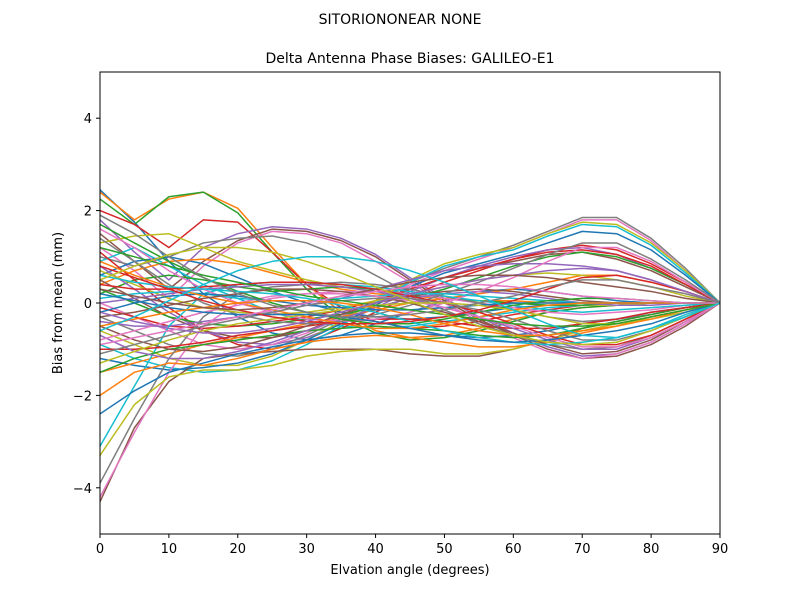 Image resolution: width=800 pixels, height=600 pixels. I want to click on y-tick-label: −4, so click(82, 489).